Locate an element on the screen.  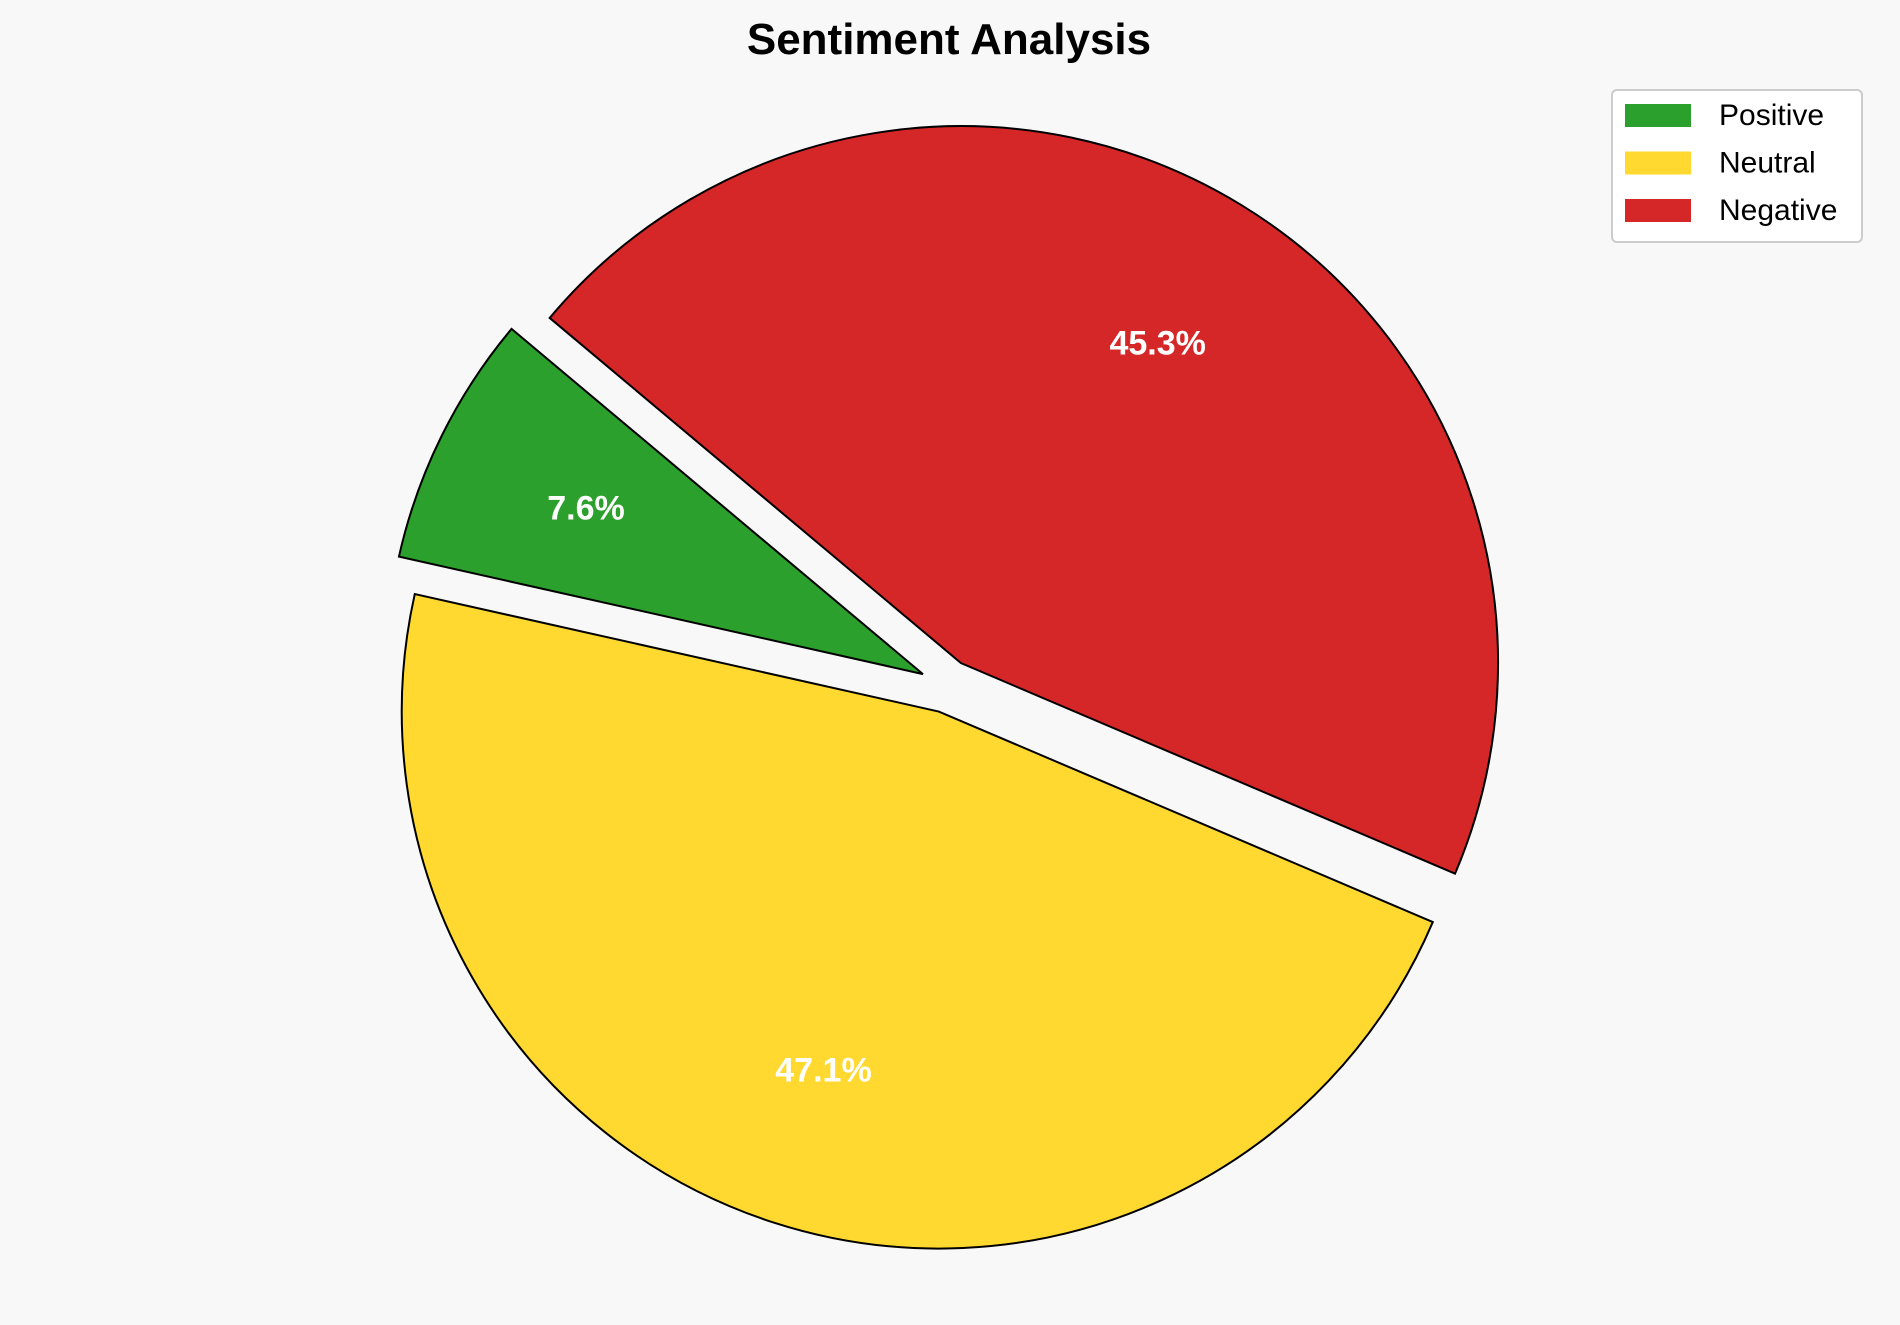
percent-label-negative: 45.3% is located at coordinates (1157, 344).